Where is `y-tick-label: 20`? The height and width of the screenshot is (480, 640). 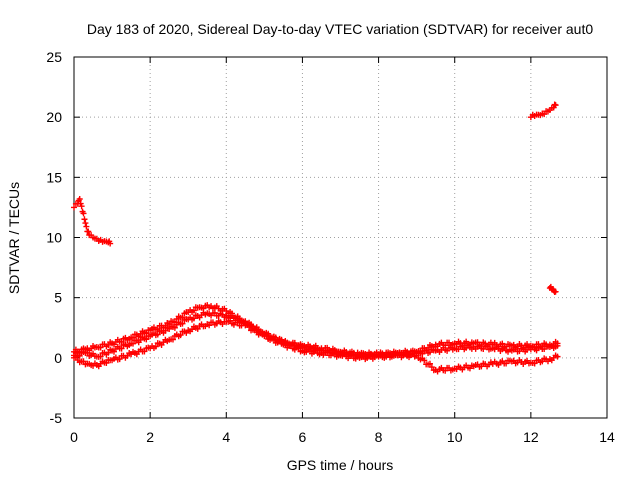
y-tick-label: 20 is located at coordinates (54, 117).